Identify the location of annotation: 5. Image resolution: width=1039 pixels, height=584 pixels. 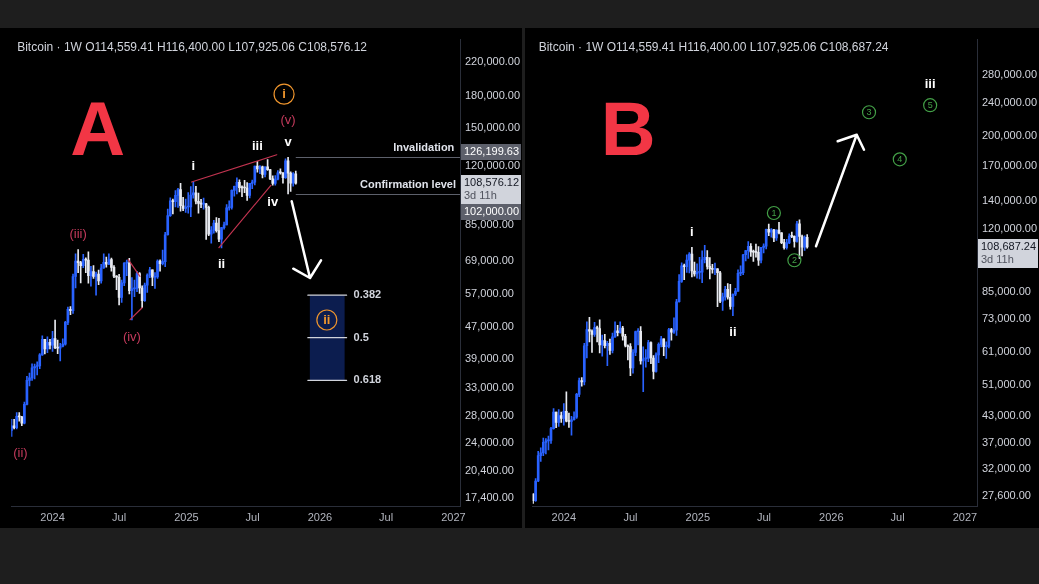
(930, 105).